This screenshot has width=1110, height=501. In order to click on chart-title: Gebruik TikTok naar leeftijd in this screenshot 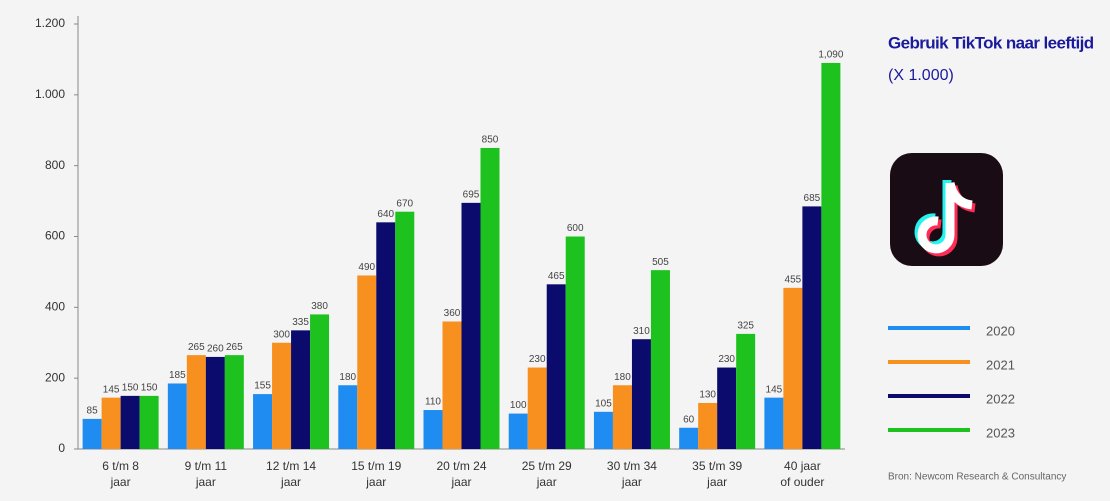, I will do `click(991, 42)`.